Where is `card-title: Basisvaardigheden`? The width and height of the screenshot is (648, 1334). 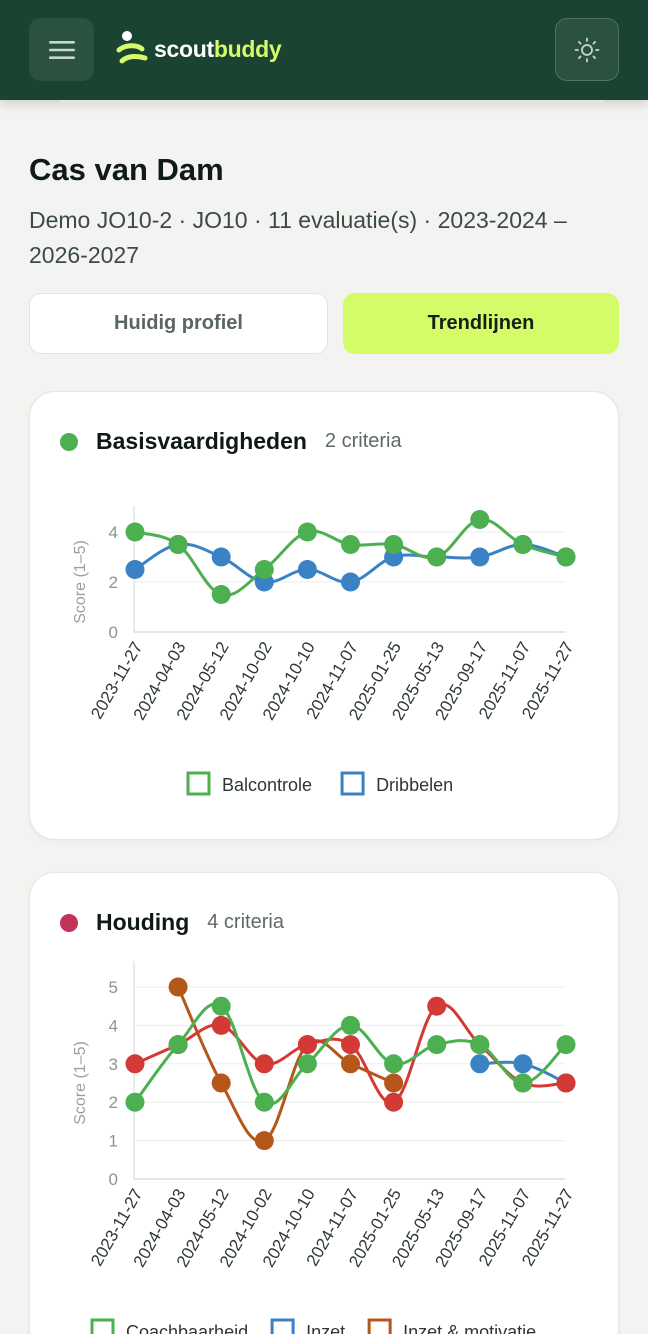 card-title: Basisvaardigheden is located at coordinates (201, 441).